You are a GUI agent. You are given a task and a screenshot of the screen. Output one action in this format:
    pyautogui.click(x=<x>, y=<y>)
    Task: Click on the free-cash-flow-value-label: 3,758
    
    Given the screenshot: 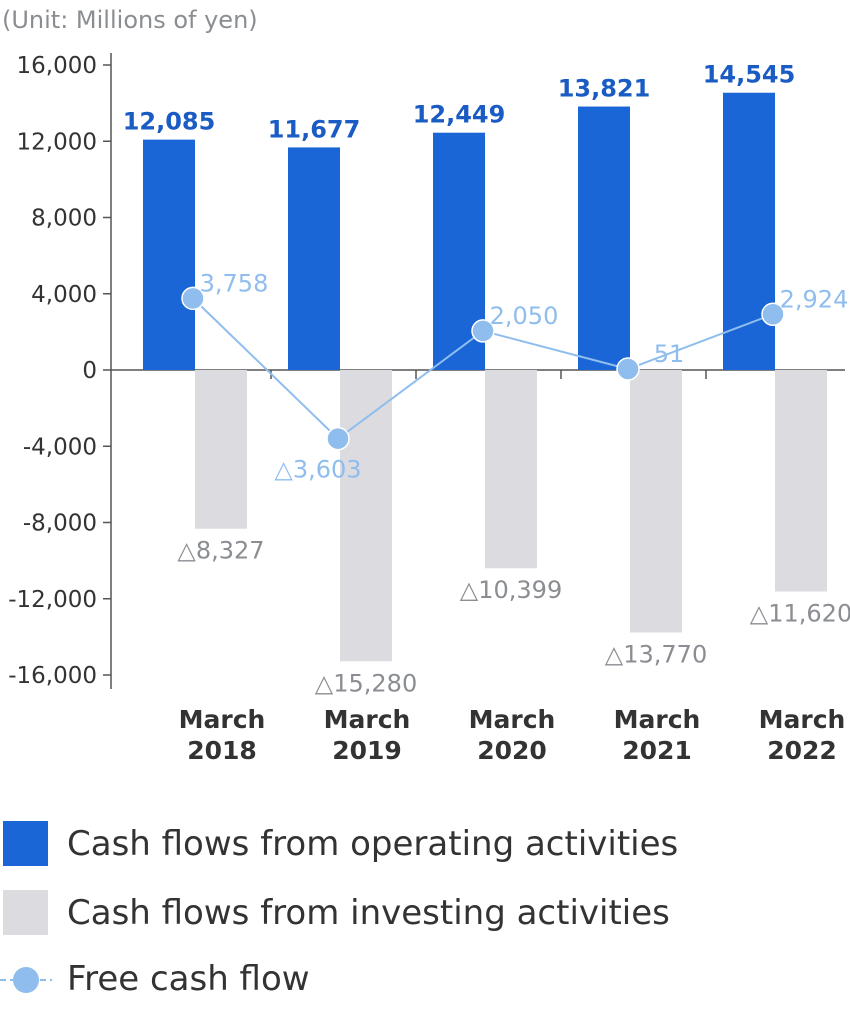 What is the action you would take?
    pyautogui.click(x=234, y=283)
    